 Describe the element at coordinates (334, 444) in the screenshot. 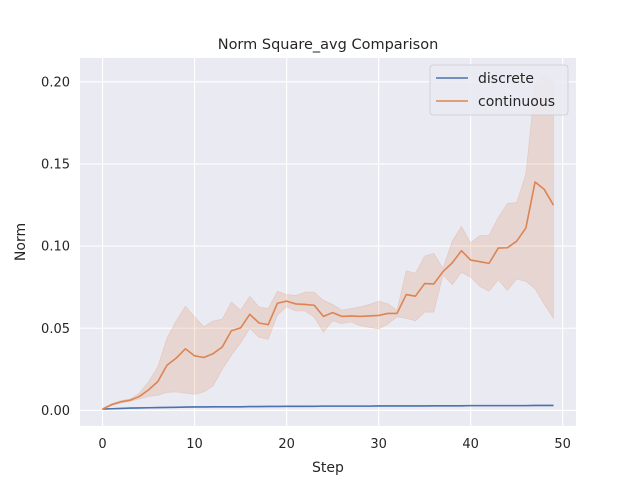

I see `x-axis-ticks: 0 10 20 30 40 50` at that location.